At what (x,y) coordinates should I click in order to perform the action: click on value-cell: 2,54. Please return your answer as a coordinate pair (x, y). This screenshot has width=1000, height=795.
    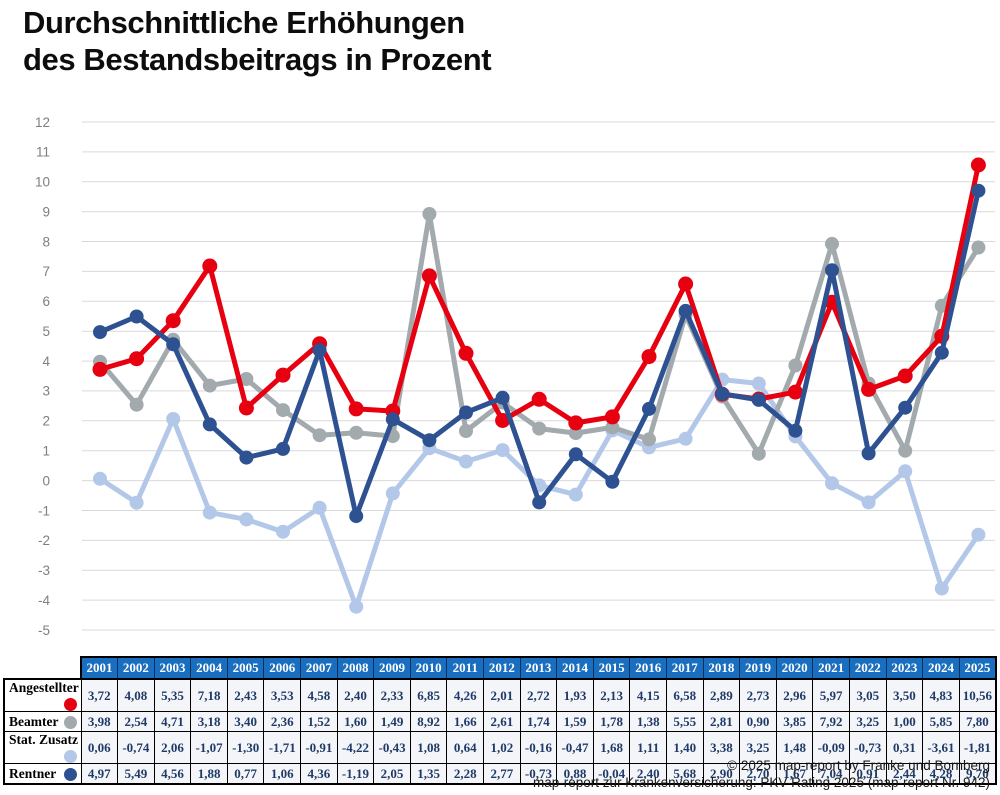
    Looking at the image, I should click on (136, 721).